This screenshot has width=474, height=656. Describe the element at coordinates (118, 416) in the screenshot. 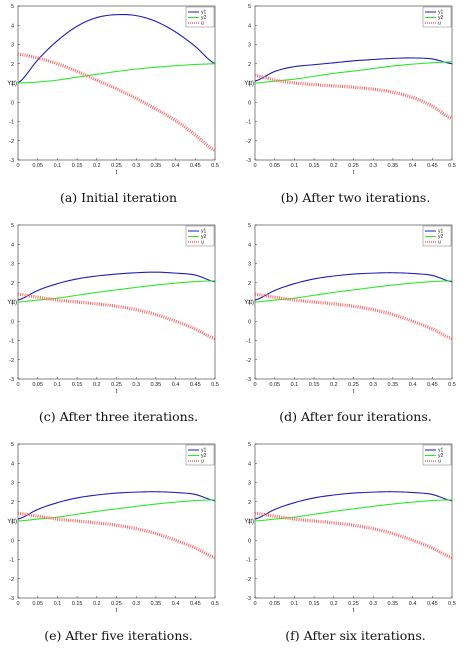

I see `caption-c: (c) After three iterations.` at that location.